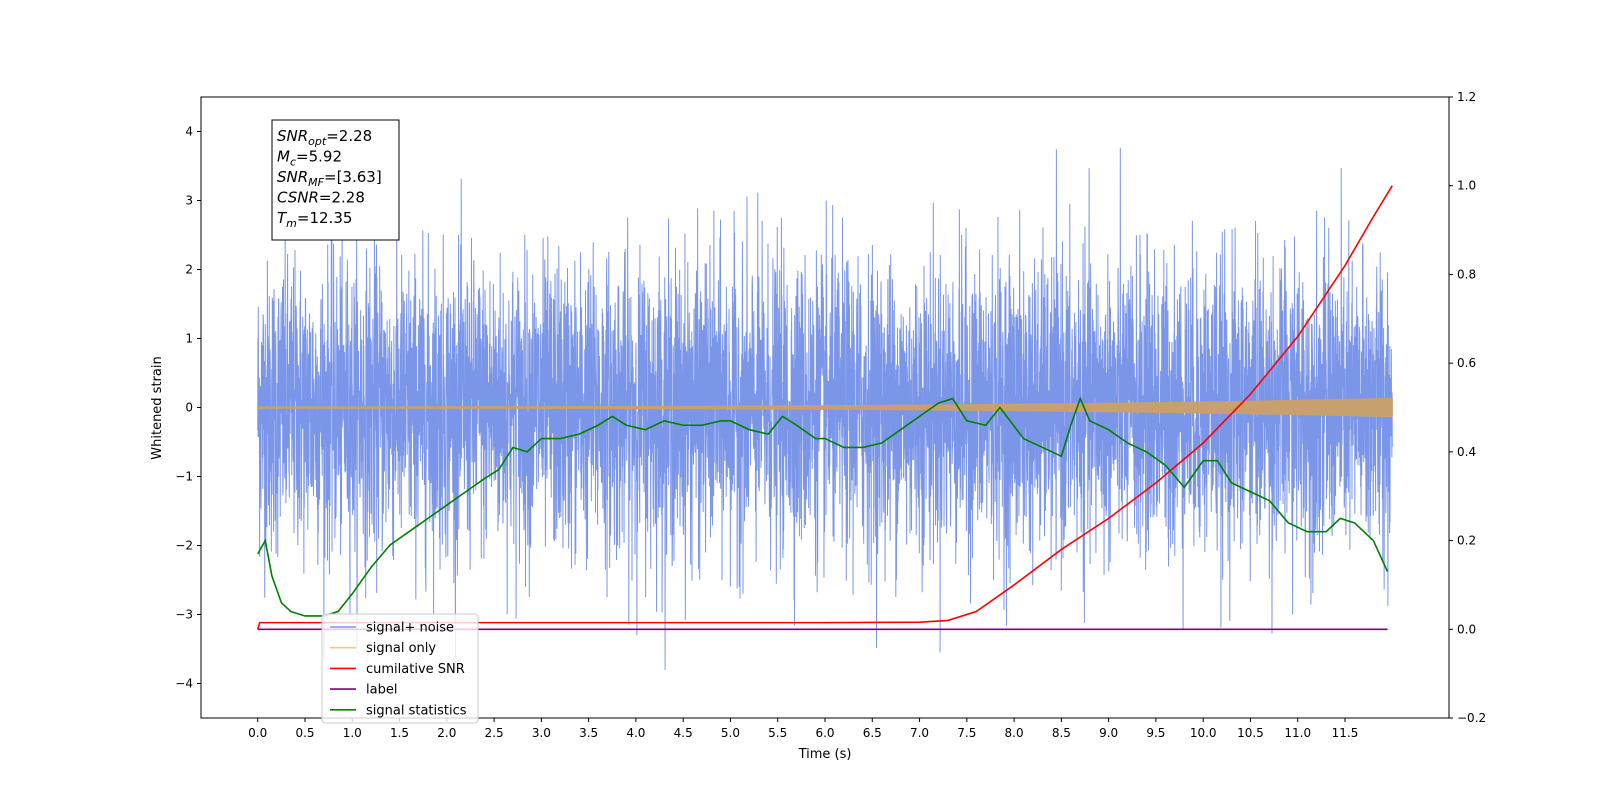 The width and height of the screenshot is (1600, 800). I want to click on annotation-line: Mc=5.92, so click(309, 158).